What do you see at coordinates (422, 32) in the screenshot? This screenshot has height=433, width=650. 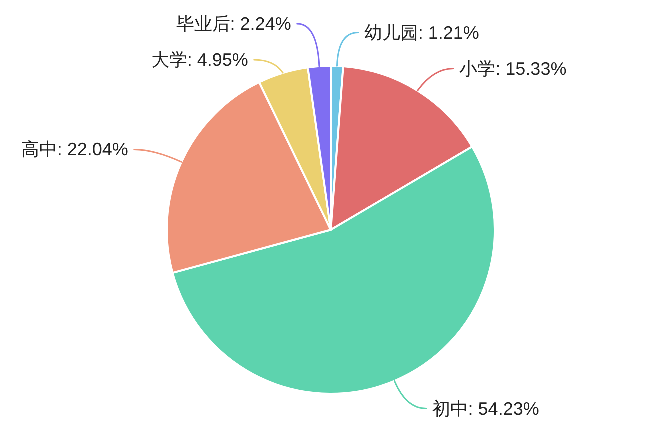 I see `slice-label: 幼儿园: 1.21%` at bounding box center [422, 32].